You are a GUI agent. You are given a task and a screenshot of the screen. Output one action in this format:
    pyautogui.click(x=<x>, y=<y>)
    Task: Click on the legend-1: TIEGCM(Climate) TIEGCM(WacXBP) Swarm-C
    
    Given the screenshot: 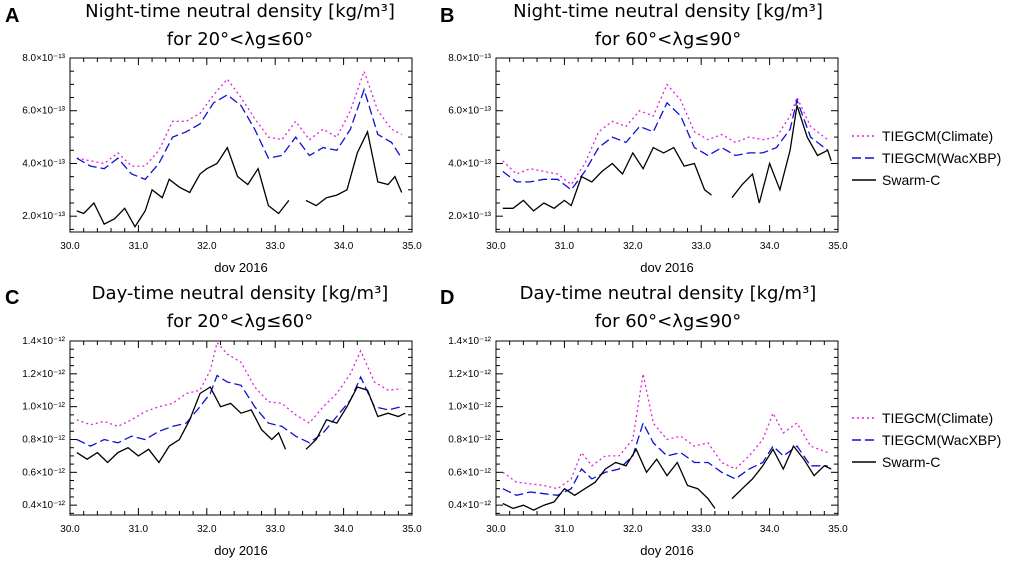 What is the action you would take?
    pyautogui.click(x=926, y=158)
    